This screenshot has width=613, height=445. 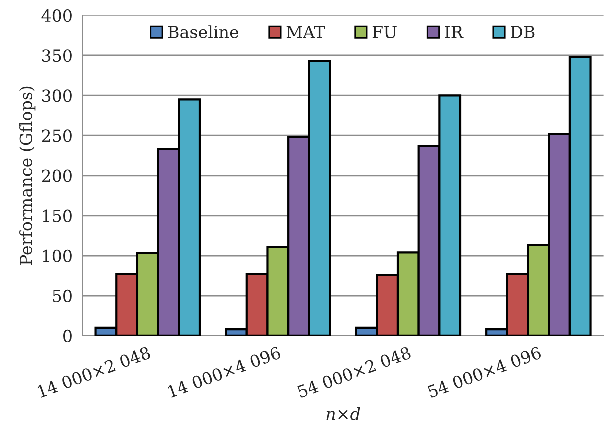 I want to click on y-tick-label: 50, so click(x=62, y=296).